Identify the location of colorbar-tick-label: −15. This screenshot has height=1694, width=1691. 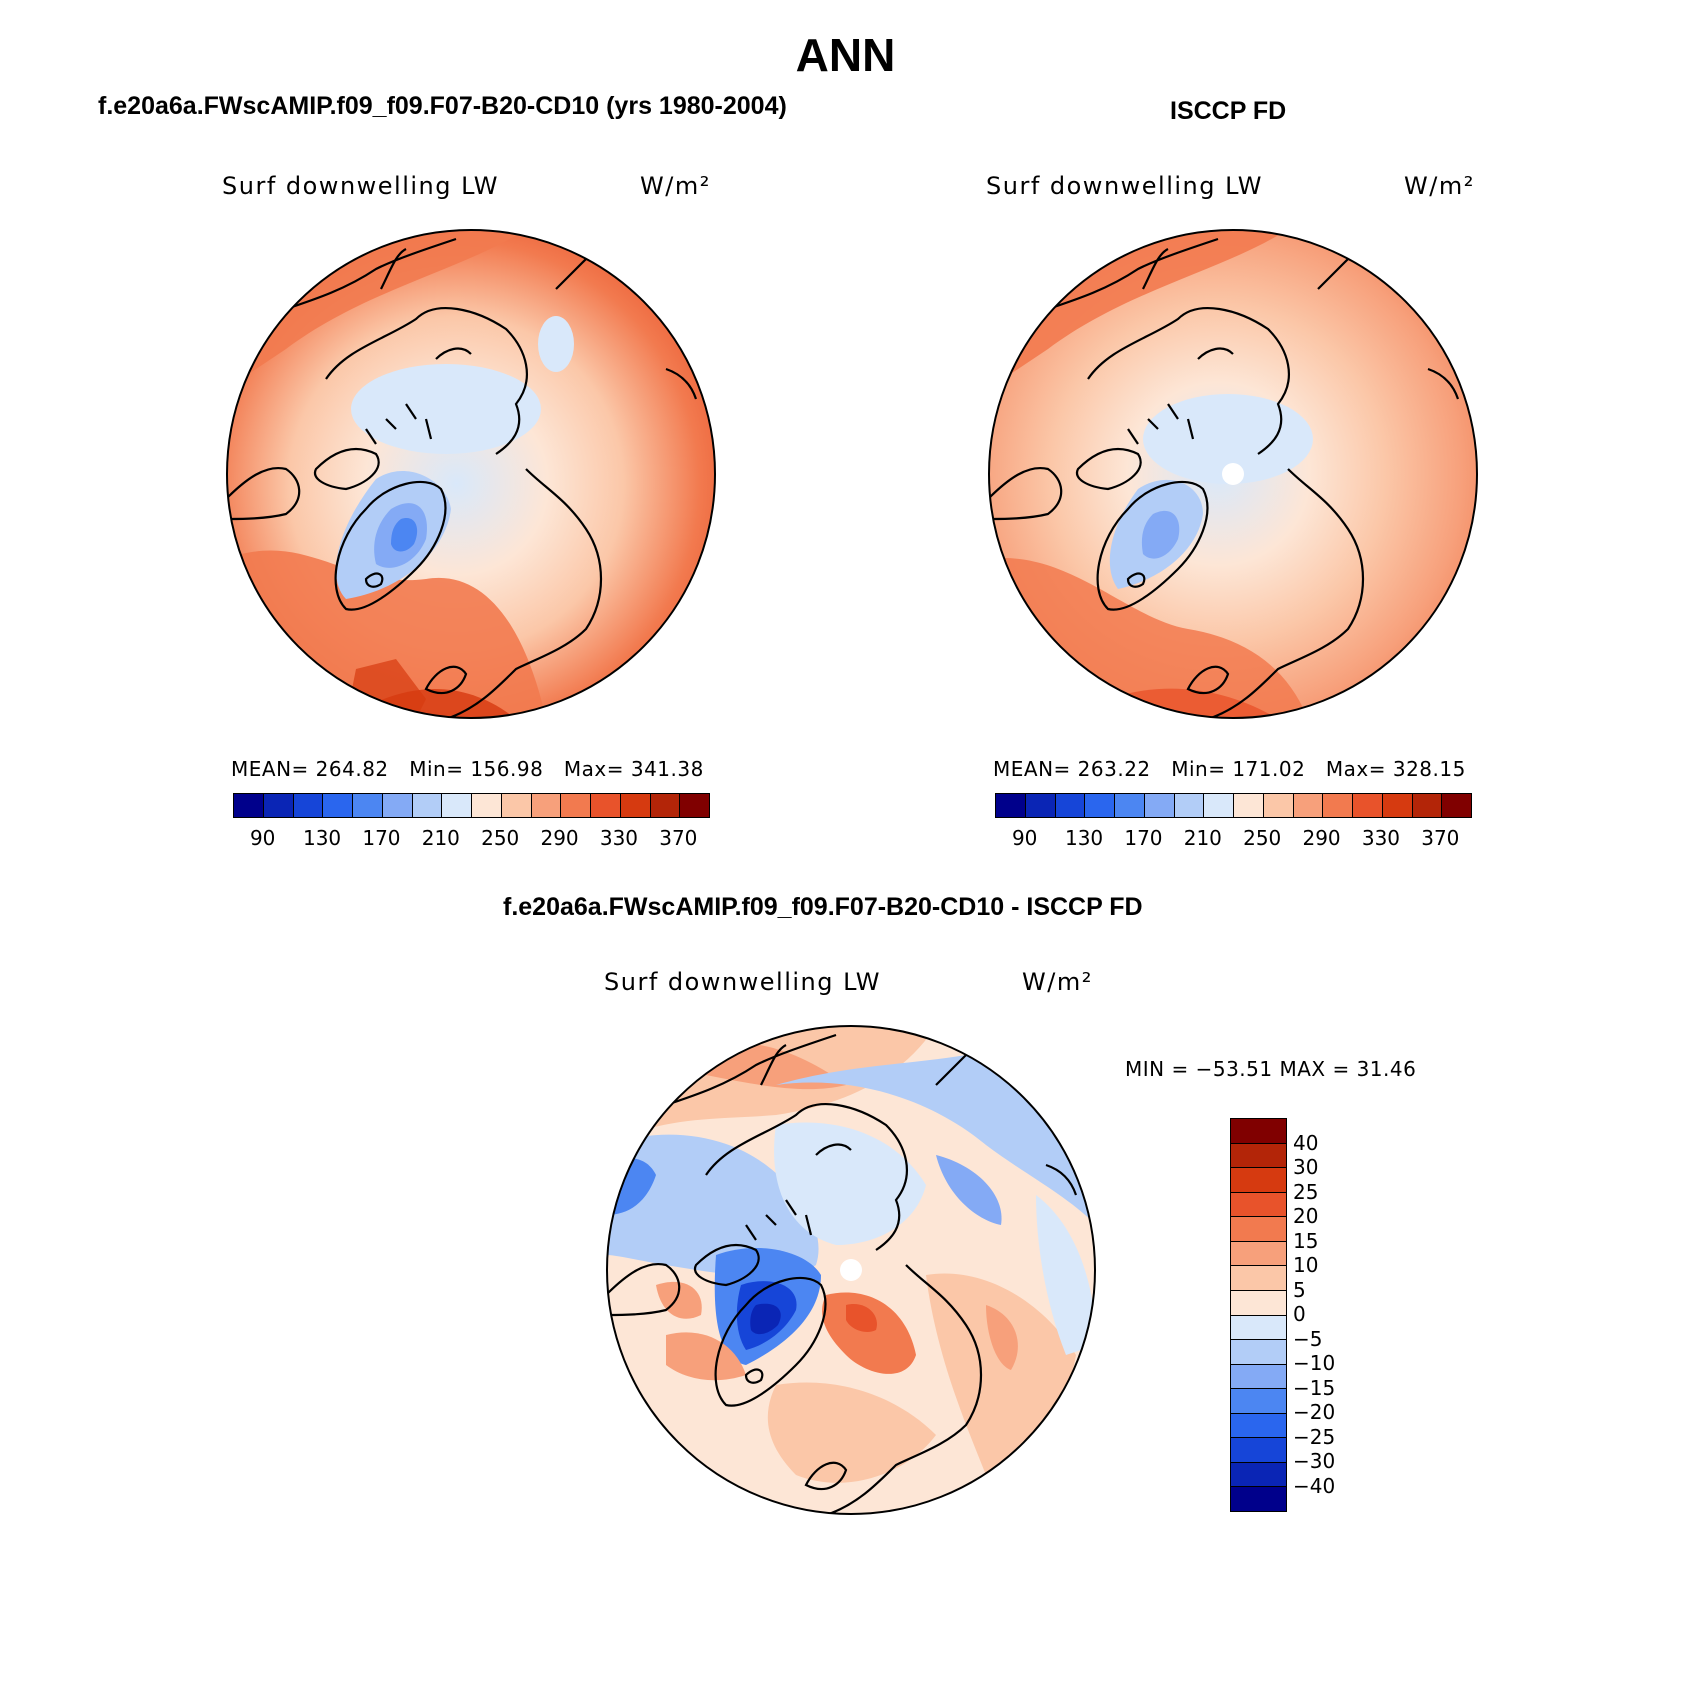
(1314, 1387).